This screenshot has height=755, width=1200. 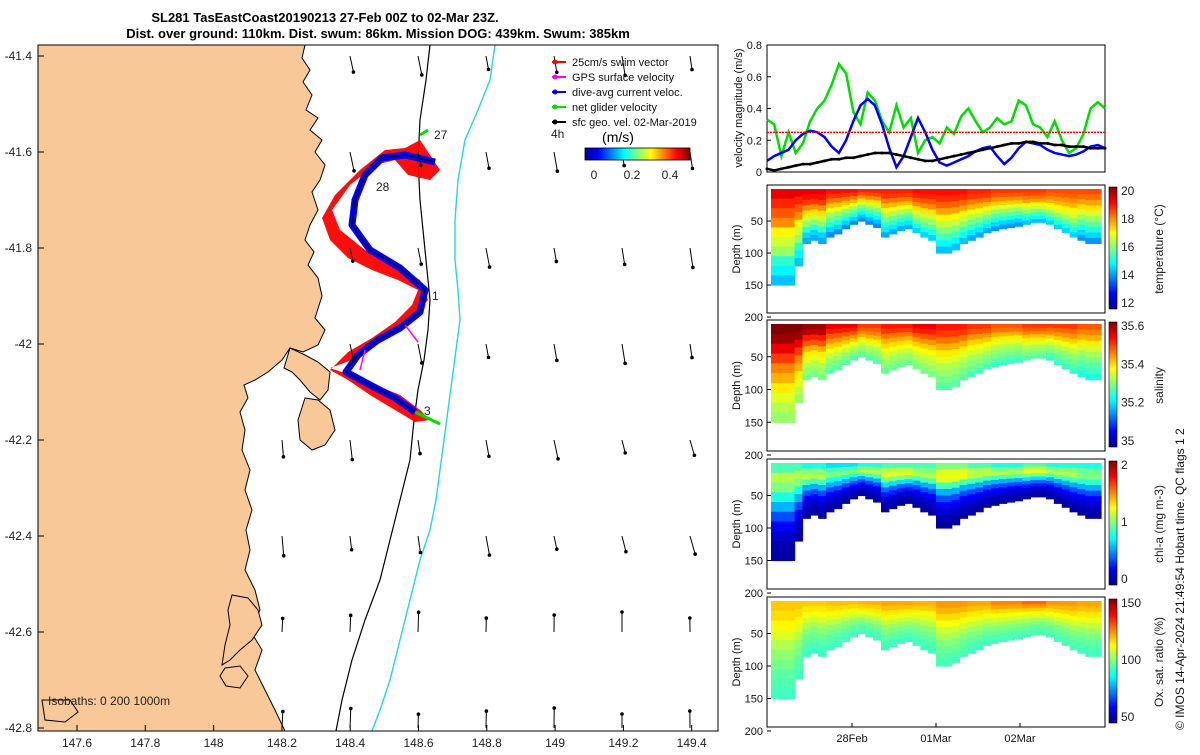 What do you see at coordinates (350, 623) in the screenshot?
I see `geo-vel-arrow` at bounding box center [350, 623].